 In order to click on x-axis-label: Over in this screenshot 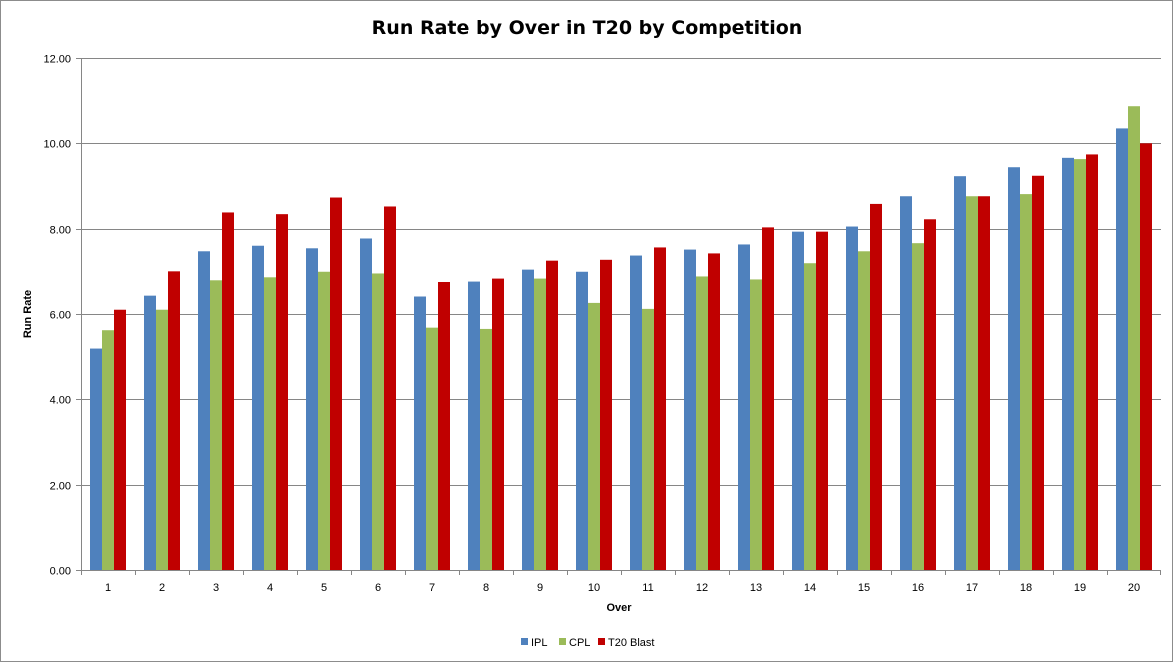, I will do `click(619, 608)`.